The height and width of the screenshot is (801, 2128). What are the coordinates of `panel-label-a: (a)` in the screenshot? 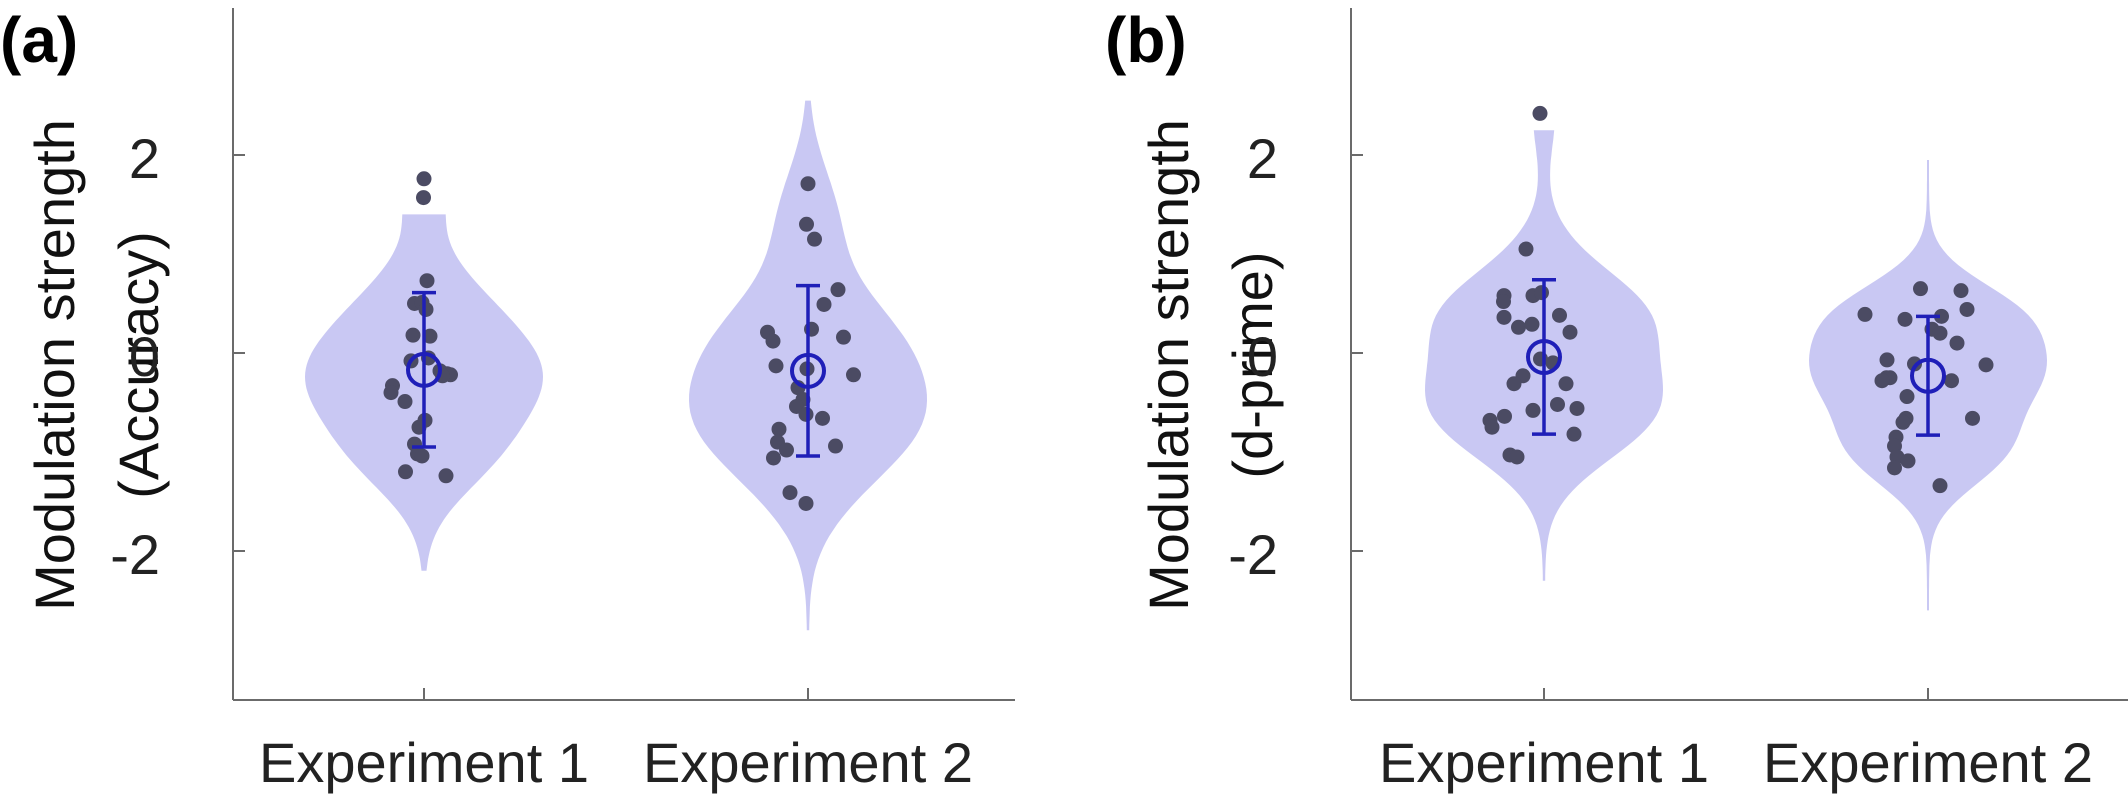 It's located at (39, 40).